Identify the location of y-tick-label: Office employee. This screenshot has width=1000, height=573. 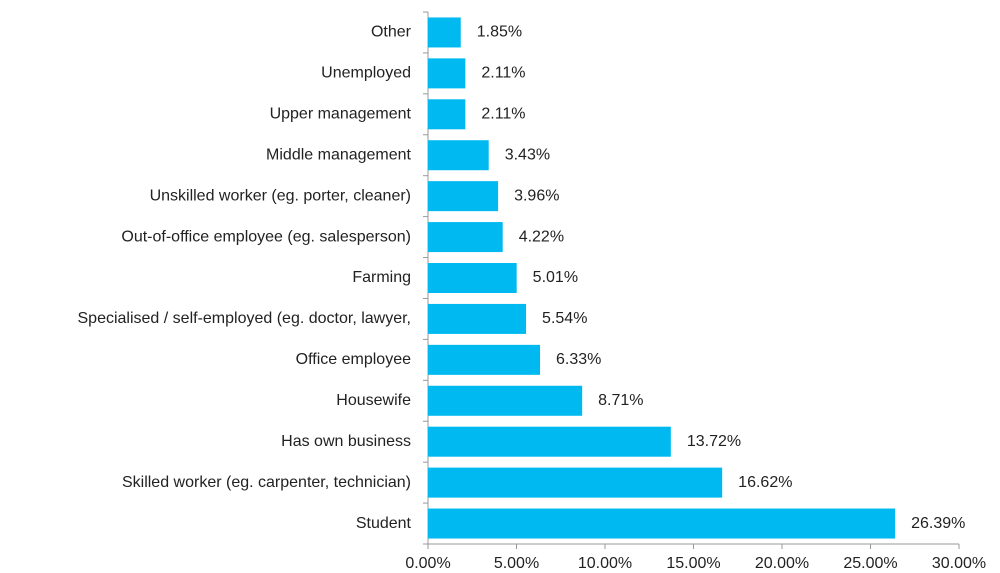
(353, 359).